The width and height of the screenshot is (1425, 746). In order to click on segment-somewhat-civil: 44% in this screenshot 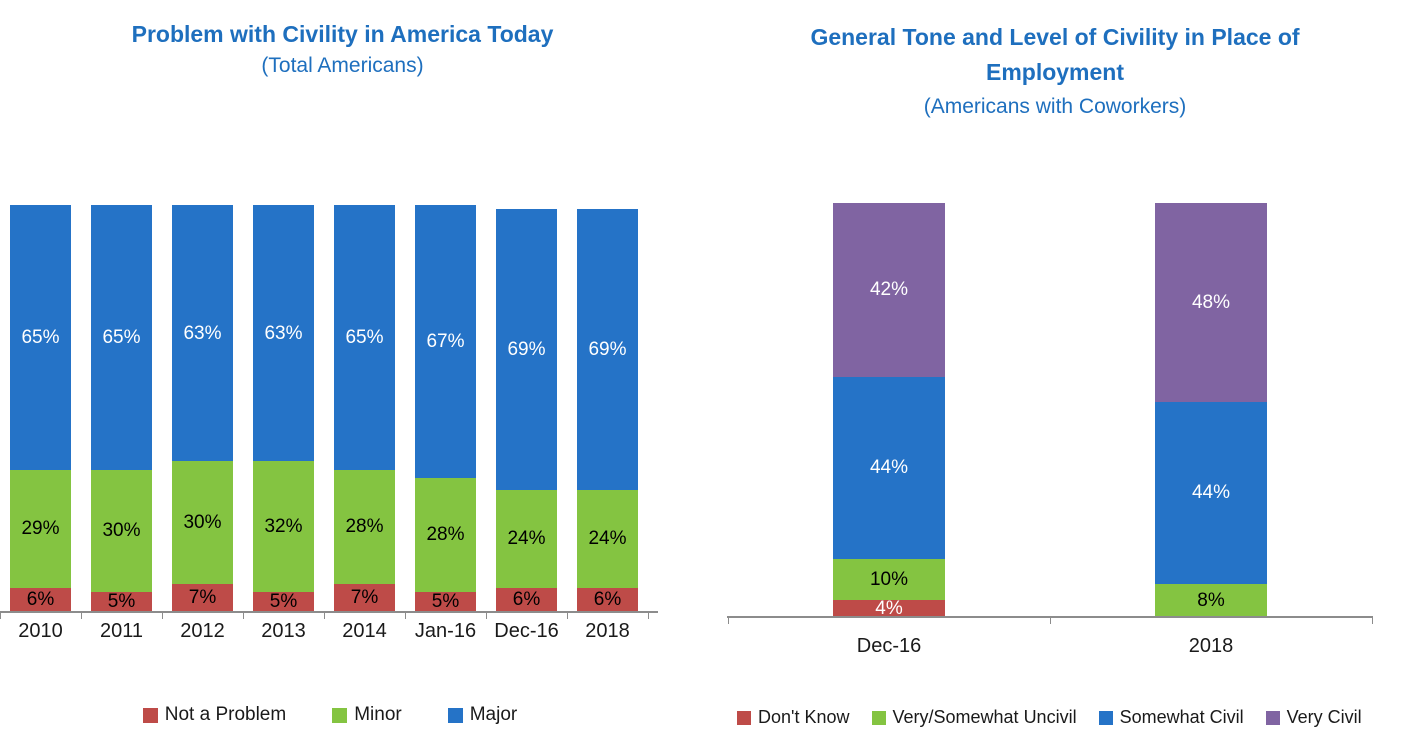, I will do `click(1211, 492)`.